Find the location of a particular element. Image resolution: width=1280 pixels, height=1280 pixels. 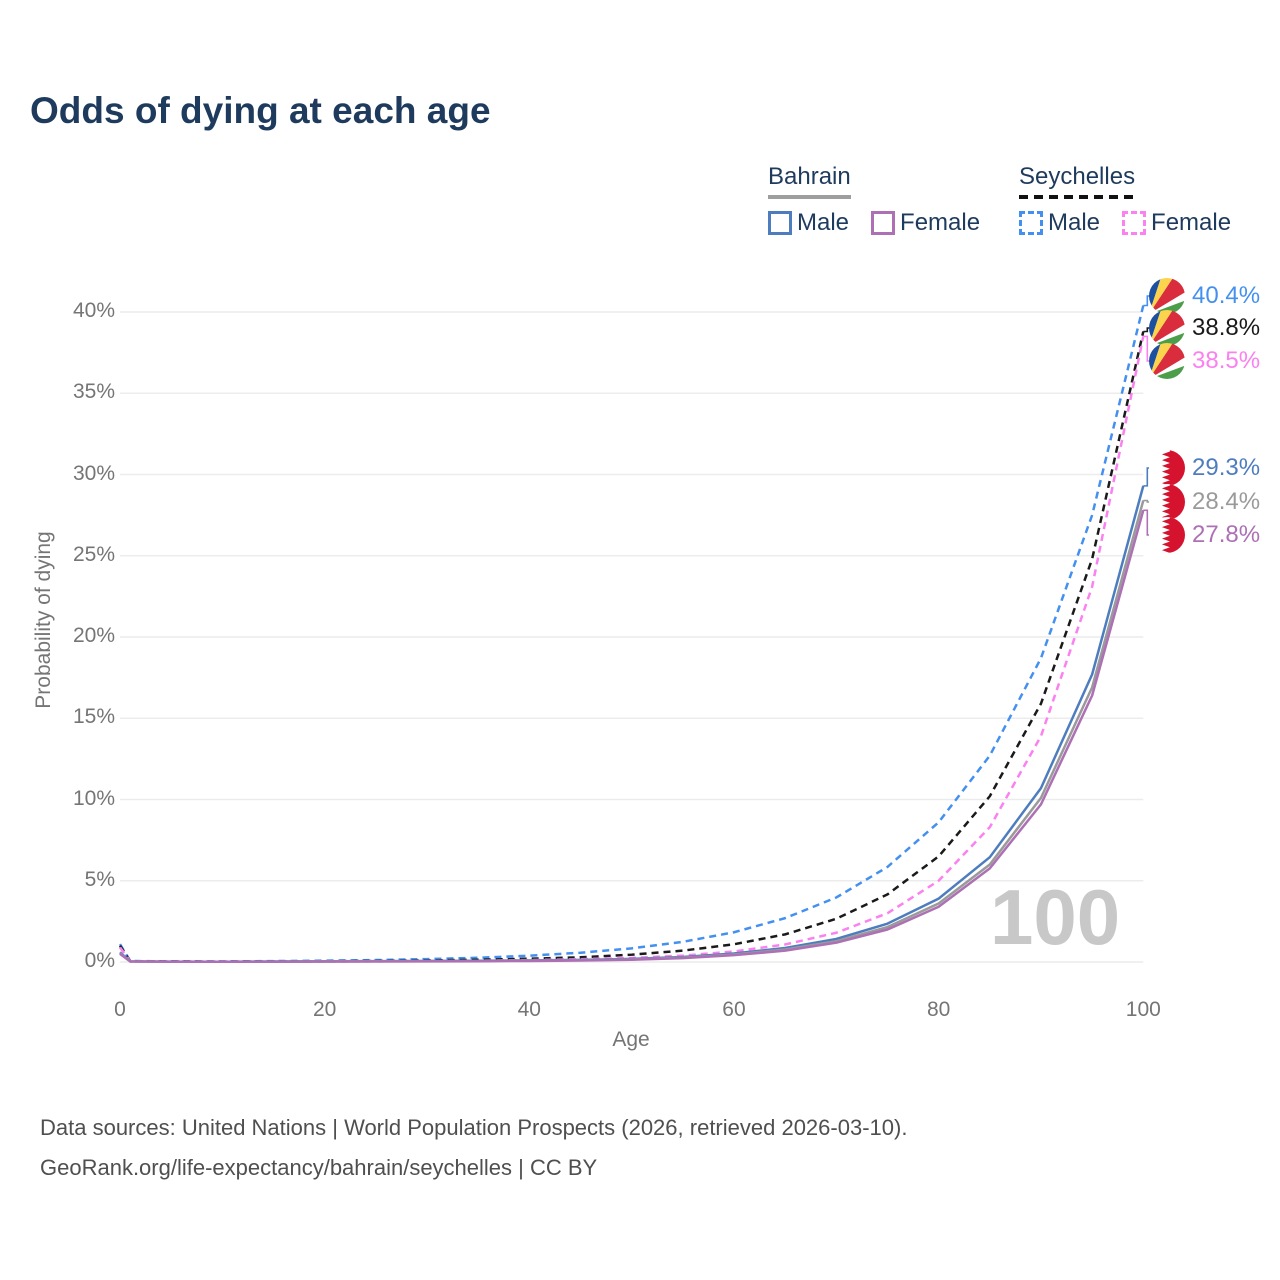

legend-group-seychelles: Seychelles Male Female is located at coordinates (1136, 200).